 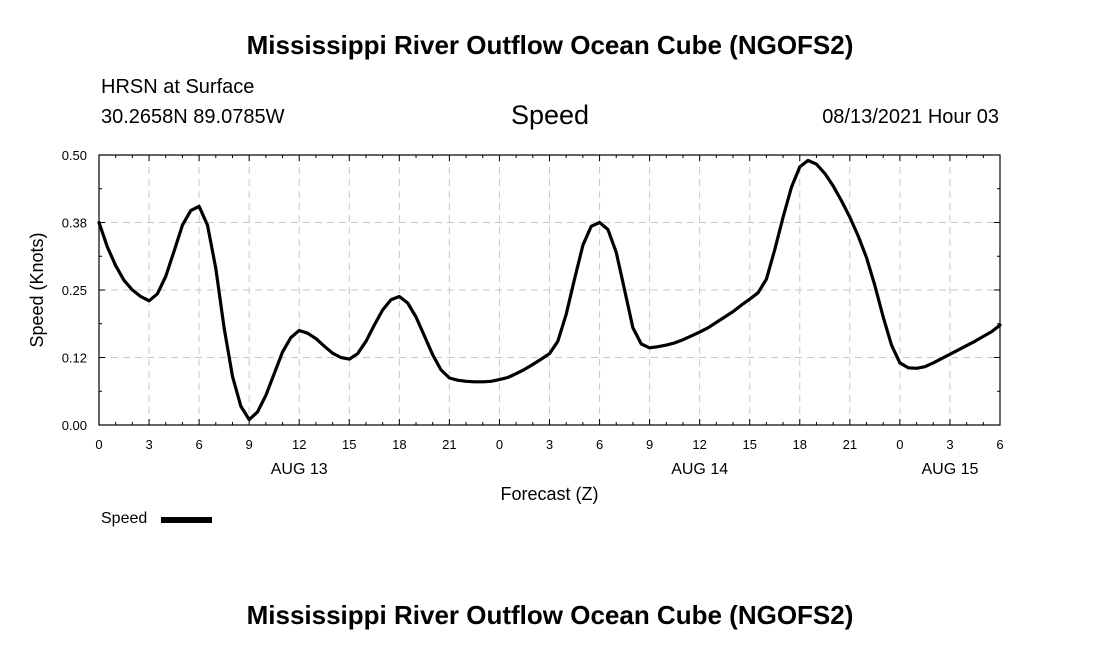 What do you see at coordinates (193, 117) in the screenshot?
I see `coordinates-label: 30.2658N 89.0785W` at bounding box center [193, 117].